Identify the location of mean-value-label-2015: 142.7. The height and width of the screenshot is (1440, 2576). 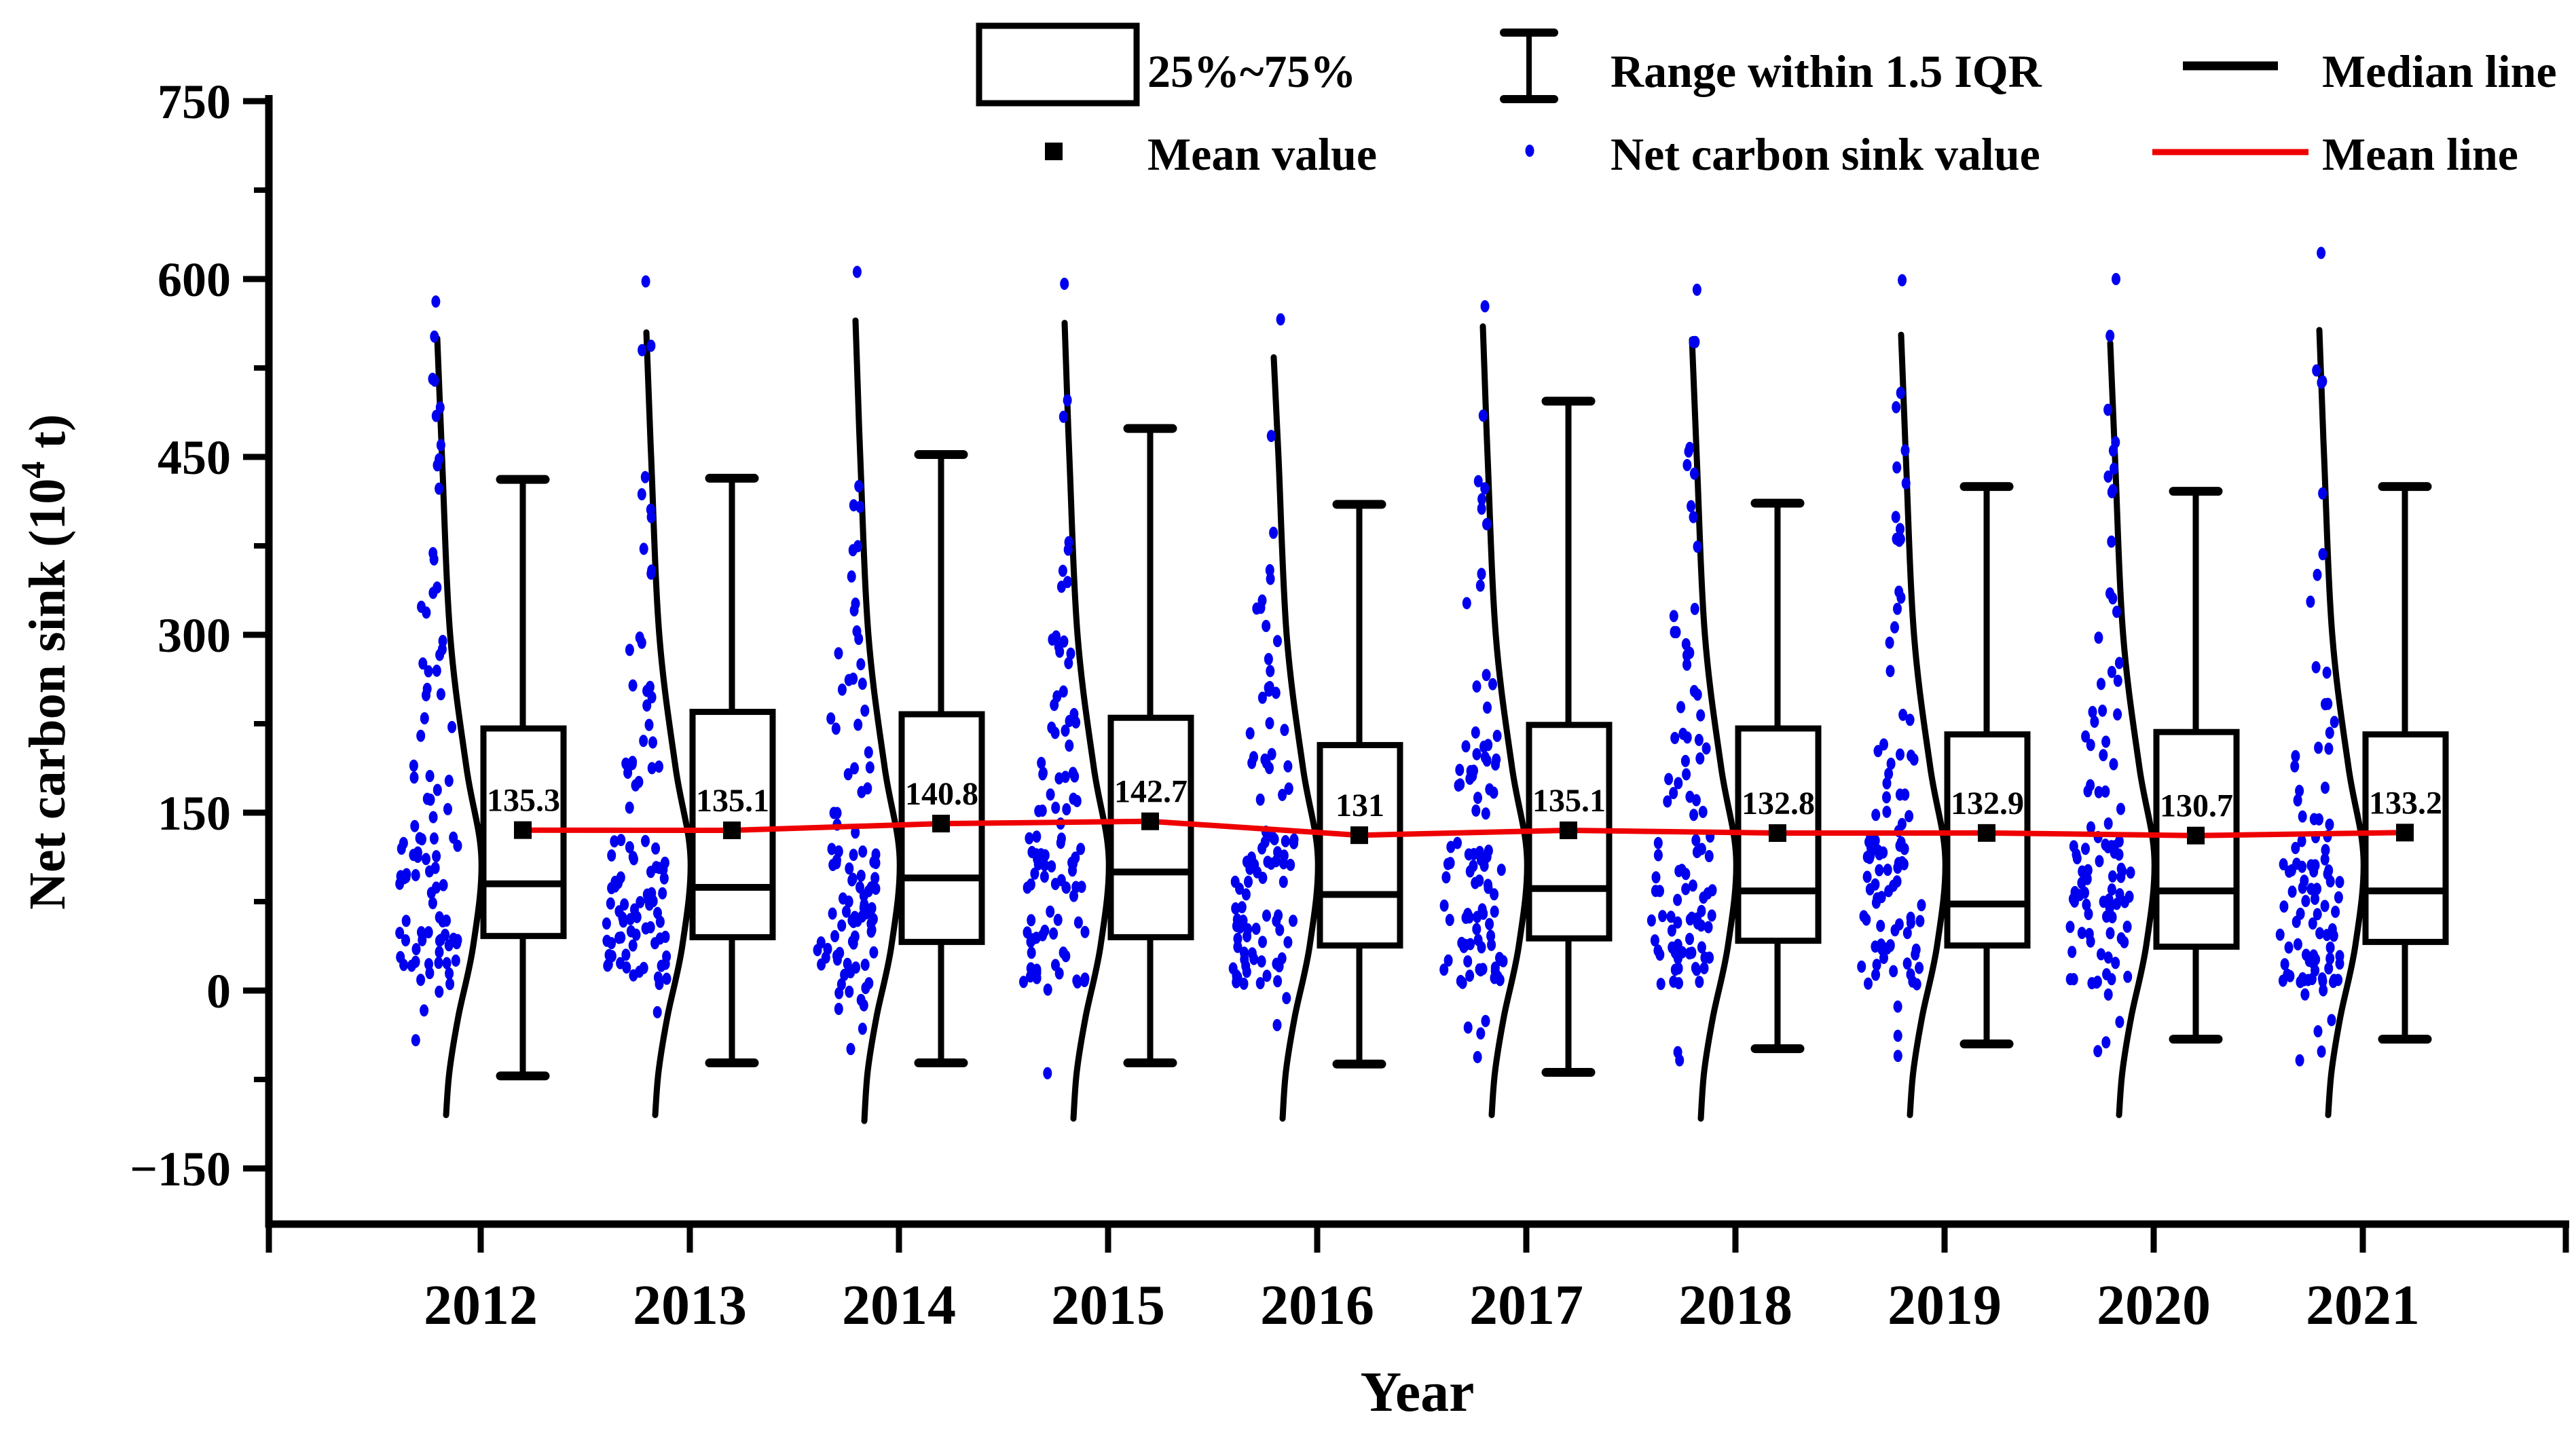
(1151, 792).